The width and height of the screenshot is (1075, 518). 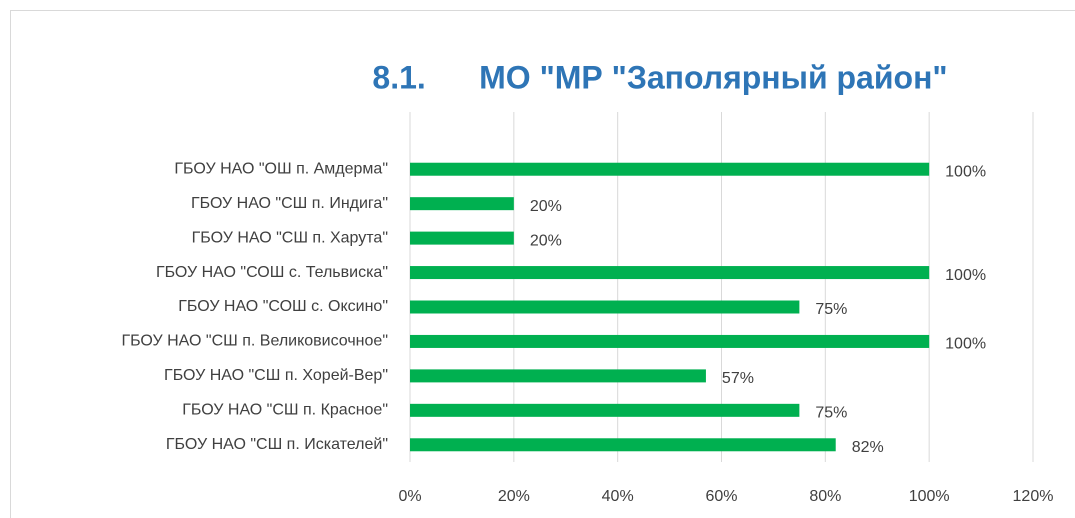 I want to click on y-tick-label: ГБОУ НАО "СШ п. Красное", so click(x=285, y=410).